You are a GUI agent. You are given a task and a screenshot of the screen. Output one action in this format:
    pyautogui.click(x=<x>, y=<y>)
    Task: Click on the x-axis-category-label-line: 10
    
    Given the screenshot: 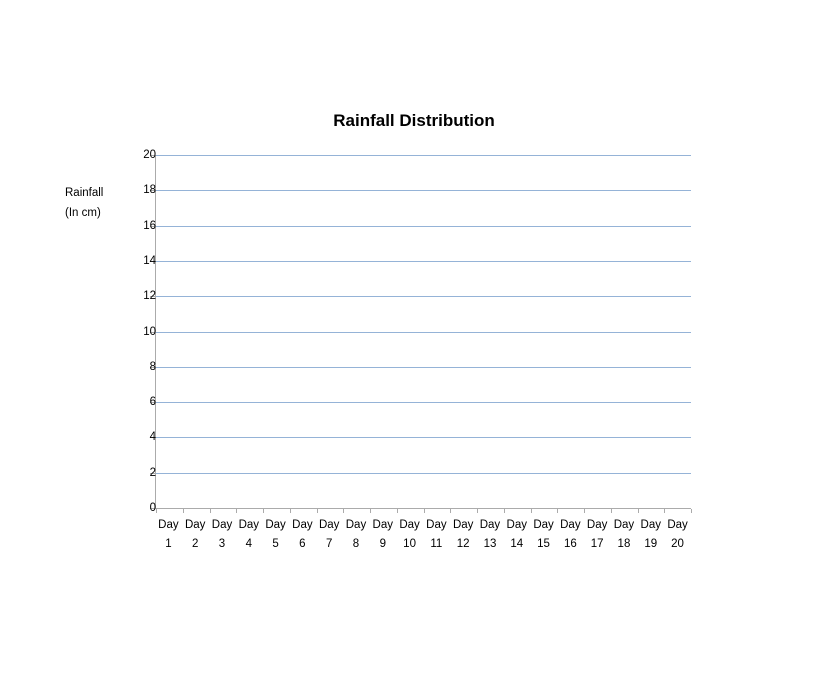 What is the action you would take?
    pyautogui.click(x=409, y=544)
    